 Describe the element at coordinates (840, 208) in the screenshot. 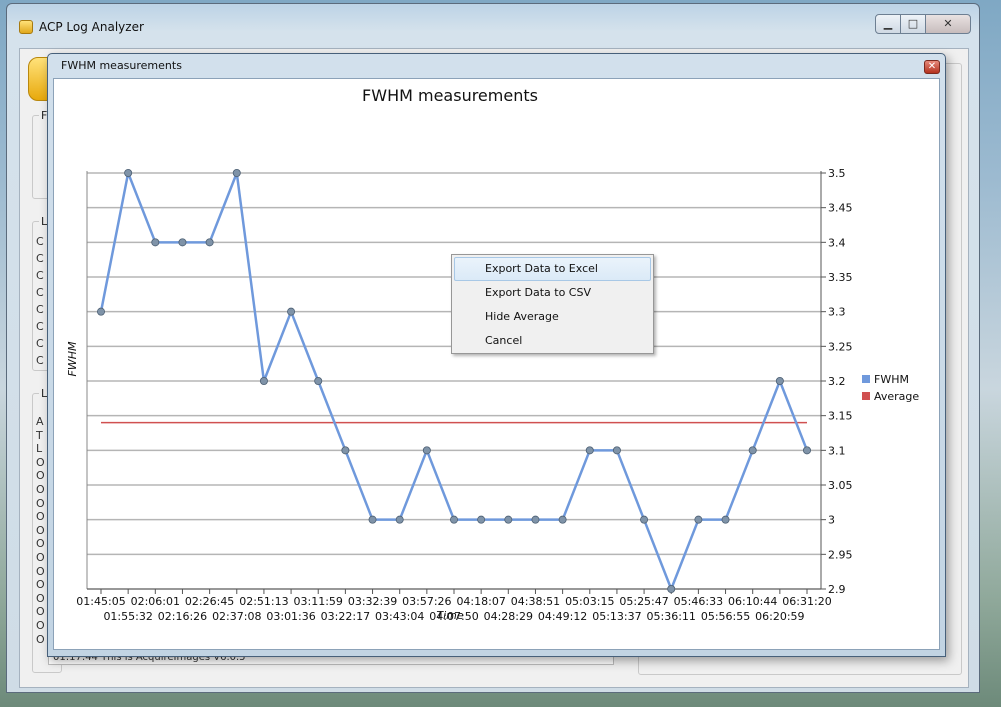

I see `y-tick-label: 3.45` at that location.